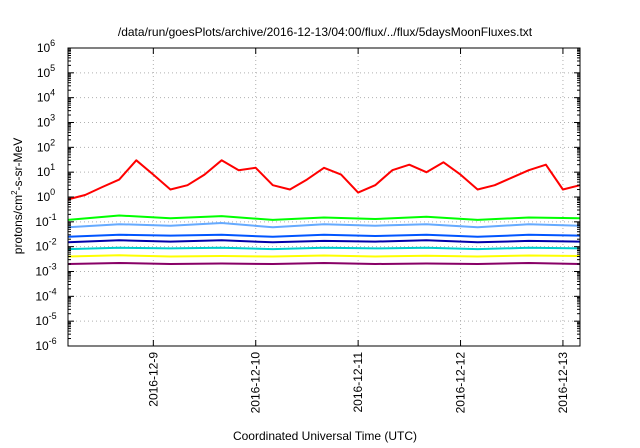  I want to click on y-tick-label: 10⁻⁴, so click(45, 294).